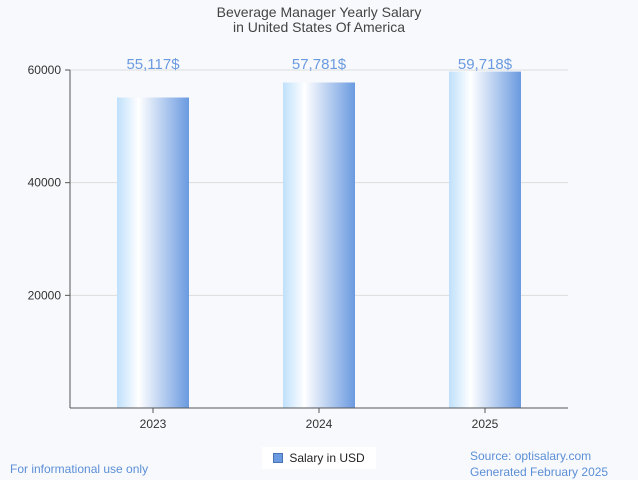  Describe the element at coordinates (45, 70) in the screenshot. I see `y-tick-label: 60000` at that location.